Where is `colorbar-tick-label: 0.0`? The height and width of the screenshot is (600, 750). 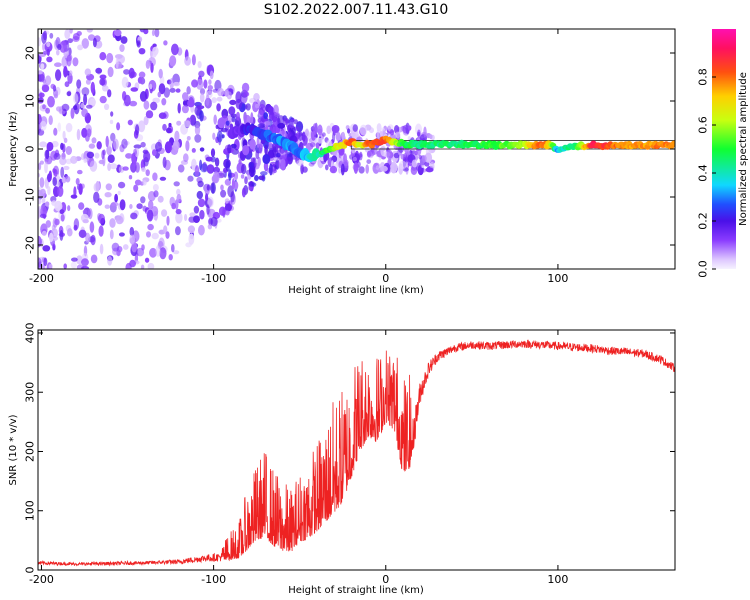 colorbar-tick-label: 0.0 is located at coordinates (703, 269).